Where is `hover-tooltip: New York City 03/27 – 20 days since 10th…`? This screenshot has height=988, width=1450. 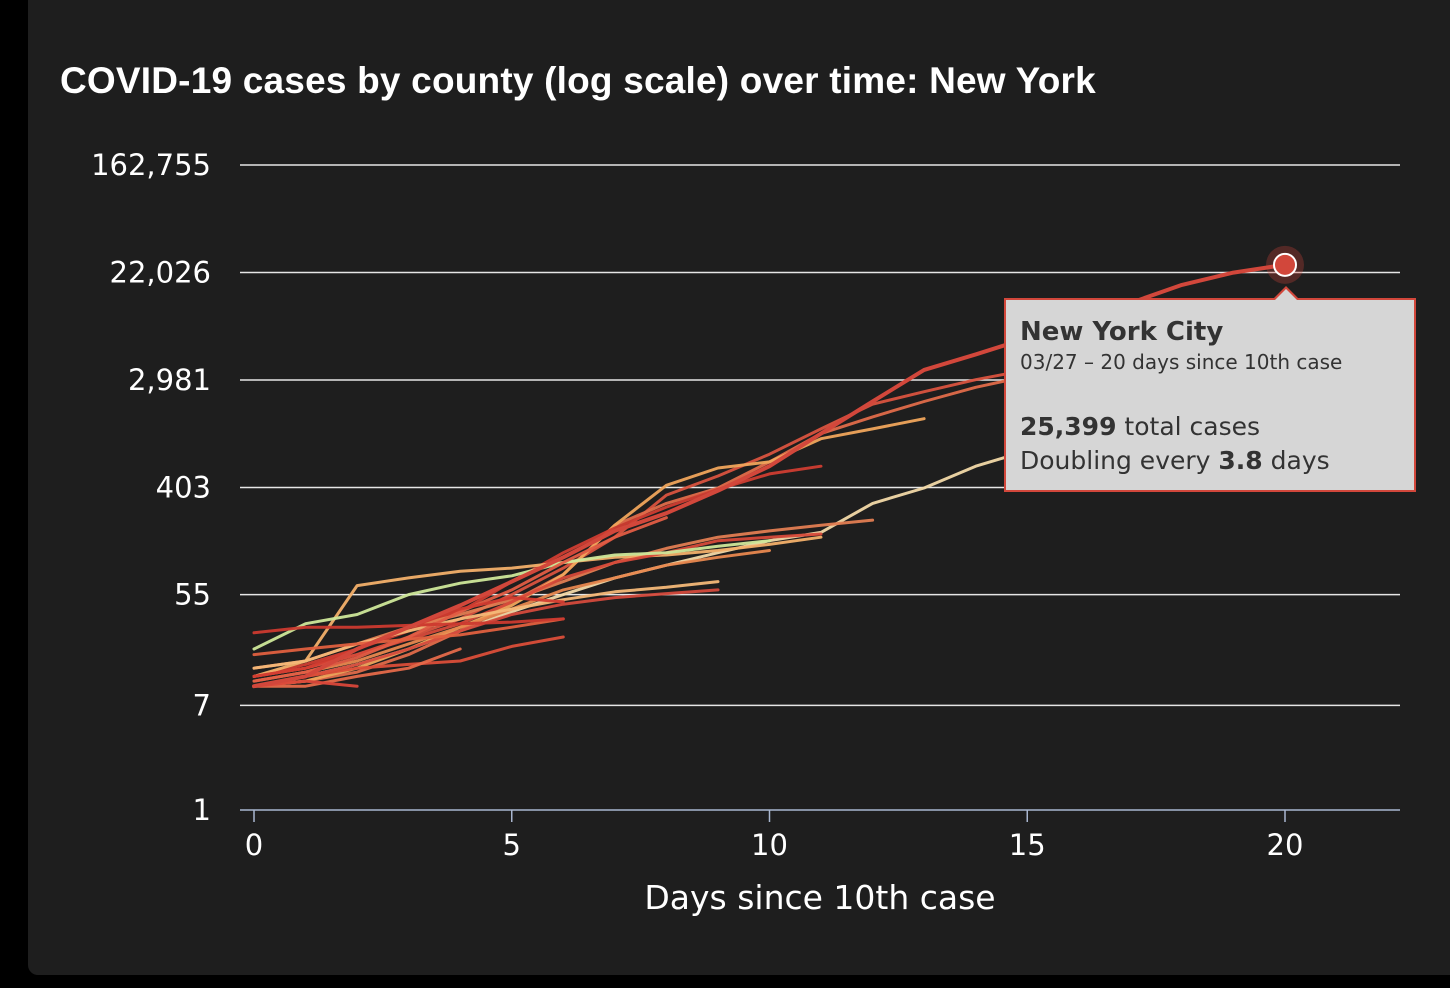
hover-tooltip: New York City 03/27 – 20 days since 10th… is located at coordinates (1210, 389).